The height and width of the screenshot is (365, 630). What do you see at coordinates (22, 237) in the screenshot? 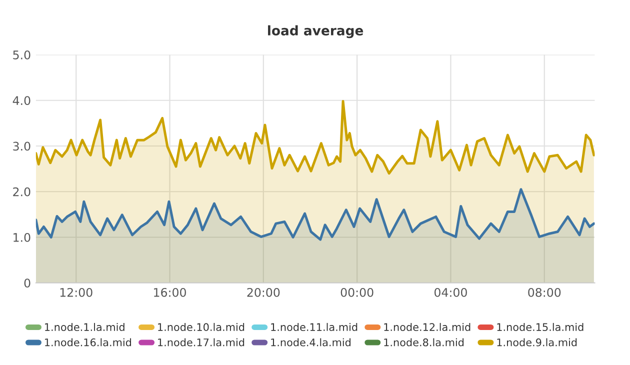
I see `y-tick-label: 1.0` at bounding box center [22, 237].